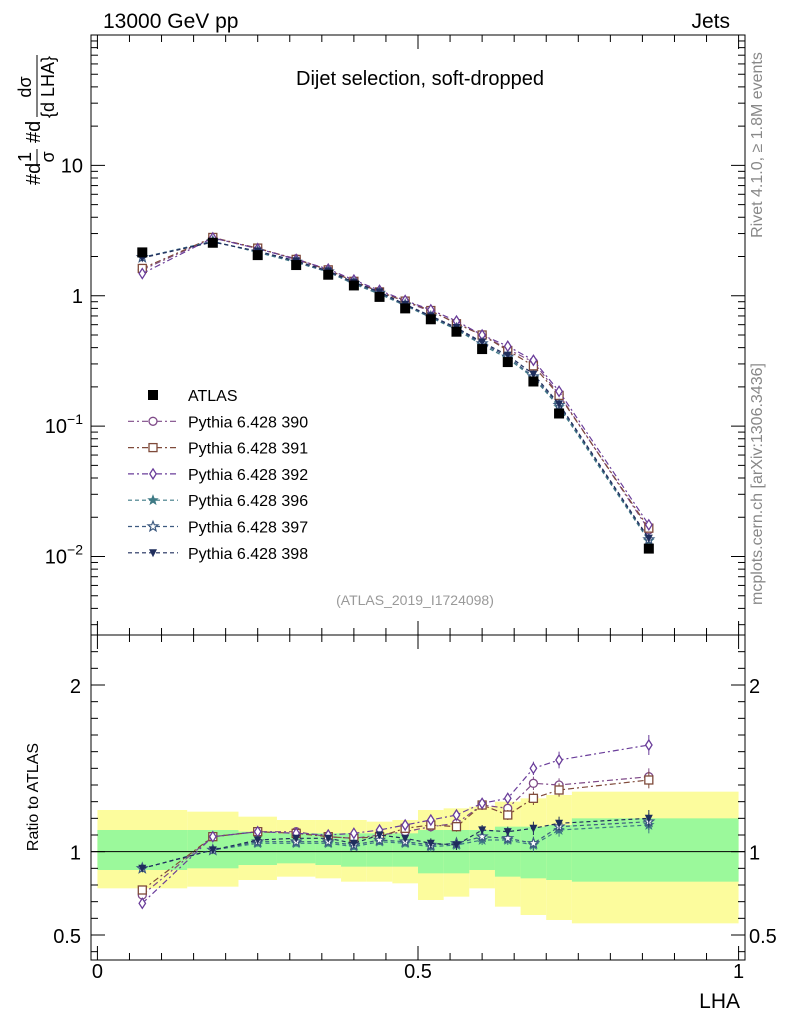  I want to click on header-right: Jets, so click(710, 21).